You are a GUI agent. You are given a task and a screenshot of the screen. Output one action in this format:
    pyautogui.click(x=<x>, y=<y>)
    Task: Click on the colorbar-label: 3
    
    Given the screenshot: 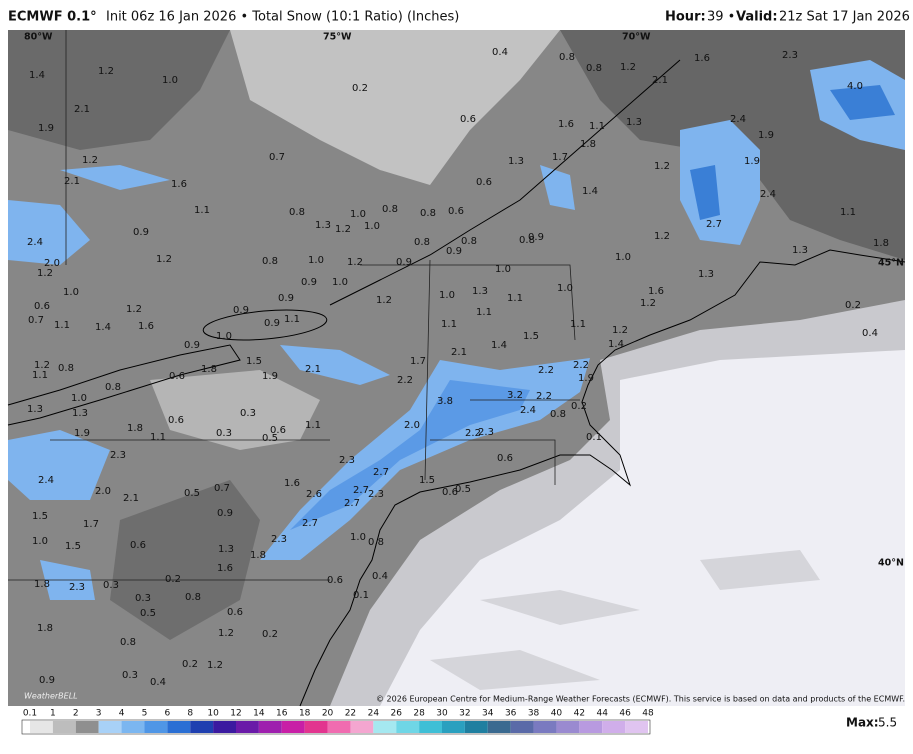 What is the action you would take?
    pyautogui.click(x=99, y=714)
    